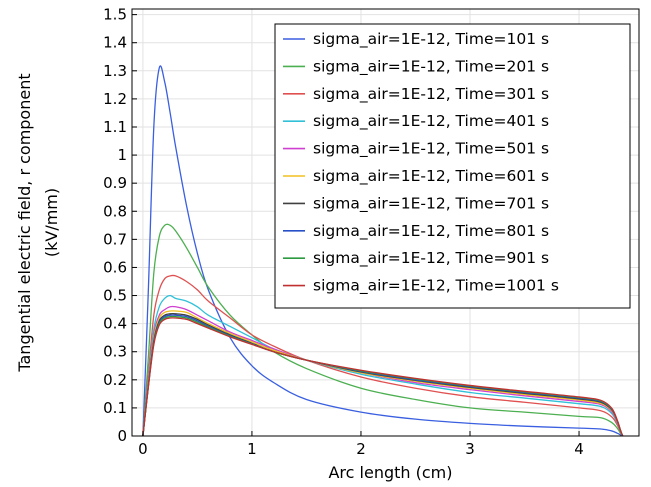 This screenshot has height=487, width=651. What do you see at coordinates (115, 324) in the screenshot?
I see `y-tick-label: 0.4` at bounding box center [115, 324].